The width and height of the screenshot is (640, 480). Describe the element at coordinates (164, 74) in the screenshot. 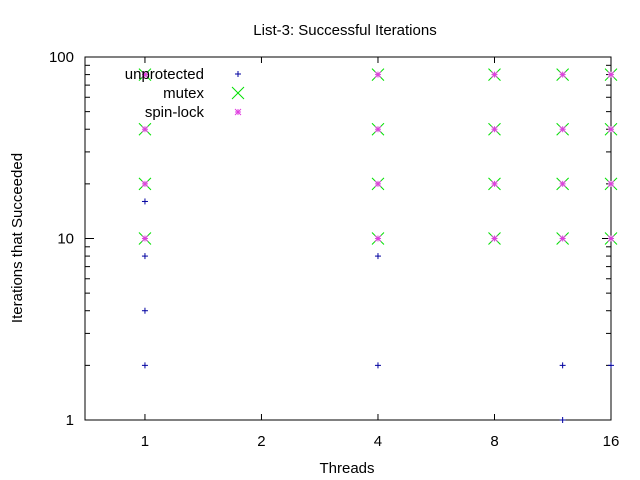

I see `legend-label: unprotected` at that location.